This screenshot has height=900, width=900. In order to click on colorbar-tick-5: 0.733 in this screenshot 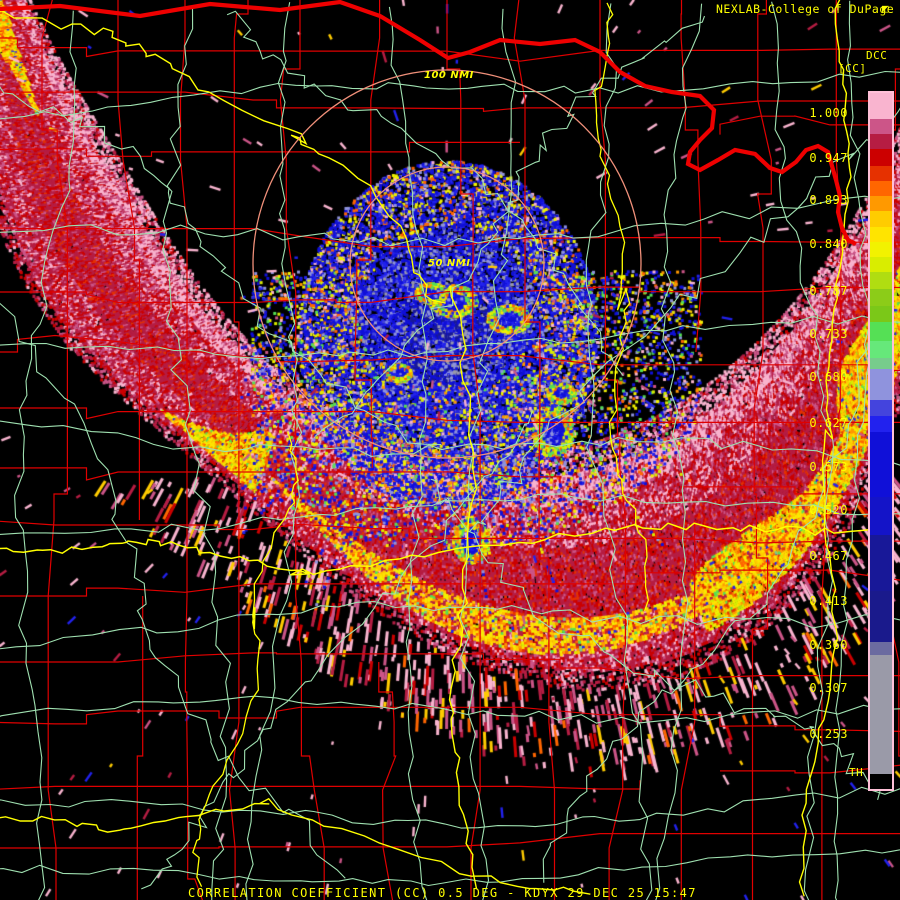, I will do `click(828, 334)`.